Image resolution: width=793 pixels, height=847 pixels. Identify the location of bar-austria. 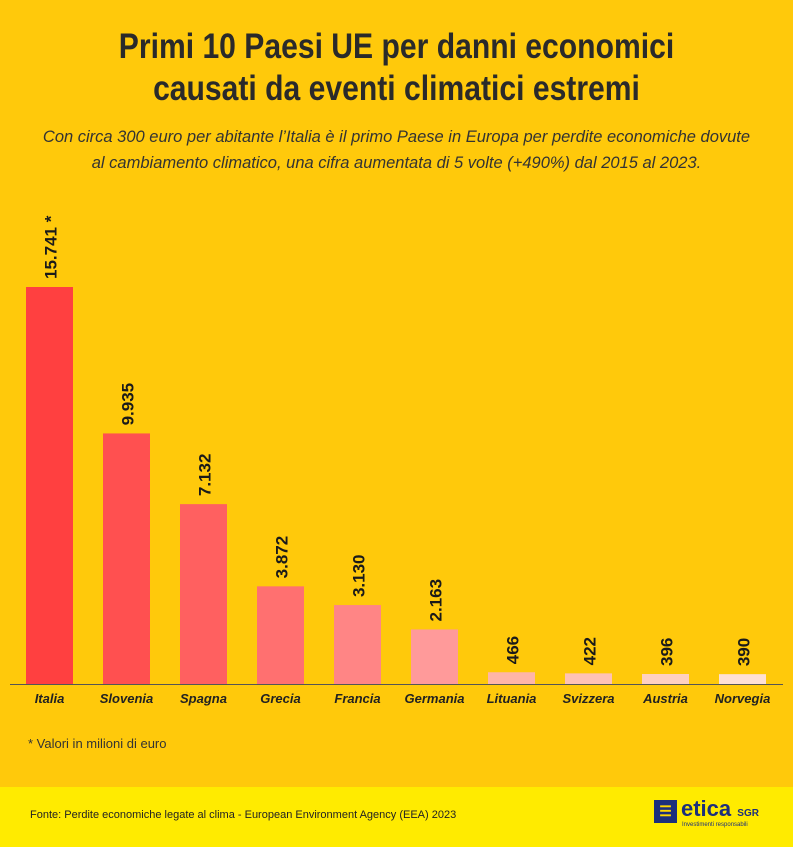
(665, 679).